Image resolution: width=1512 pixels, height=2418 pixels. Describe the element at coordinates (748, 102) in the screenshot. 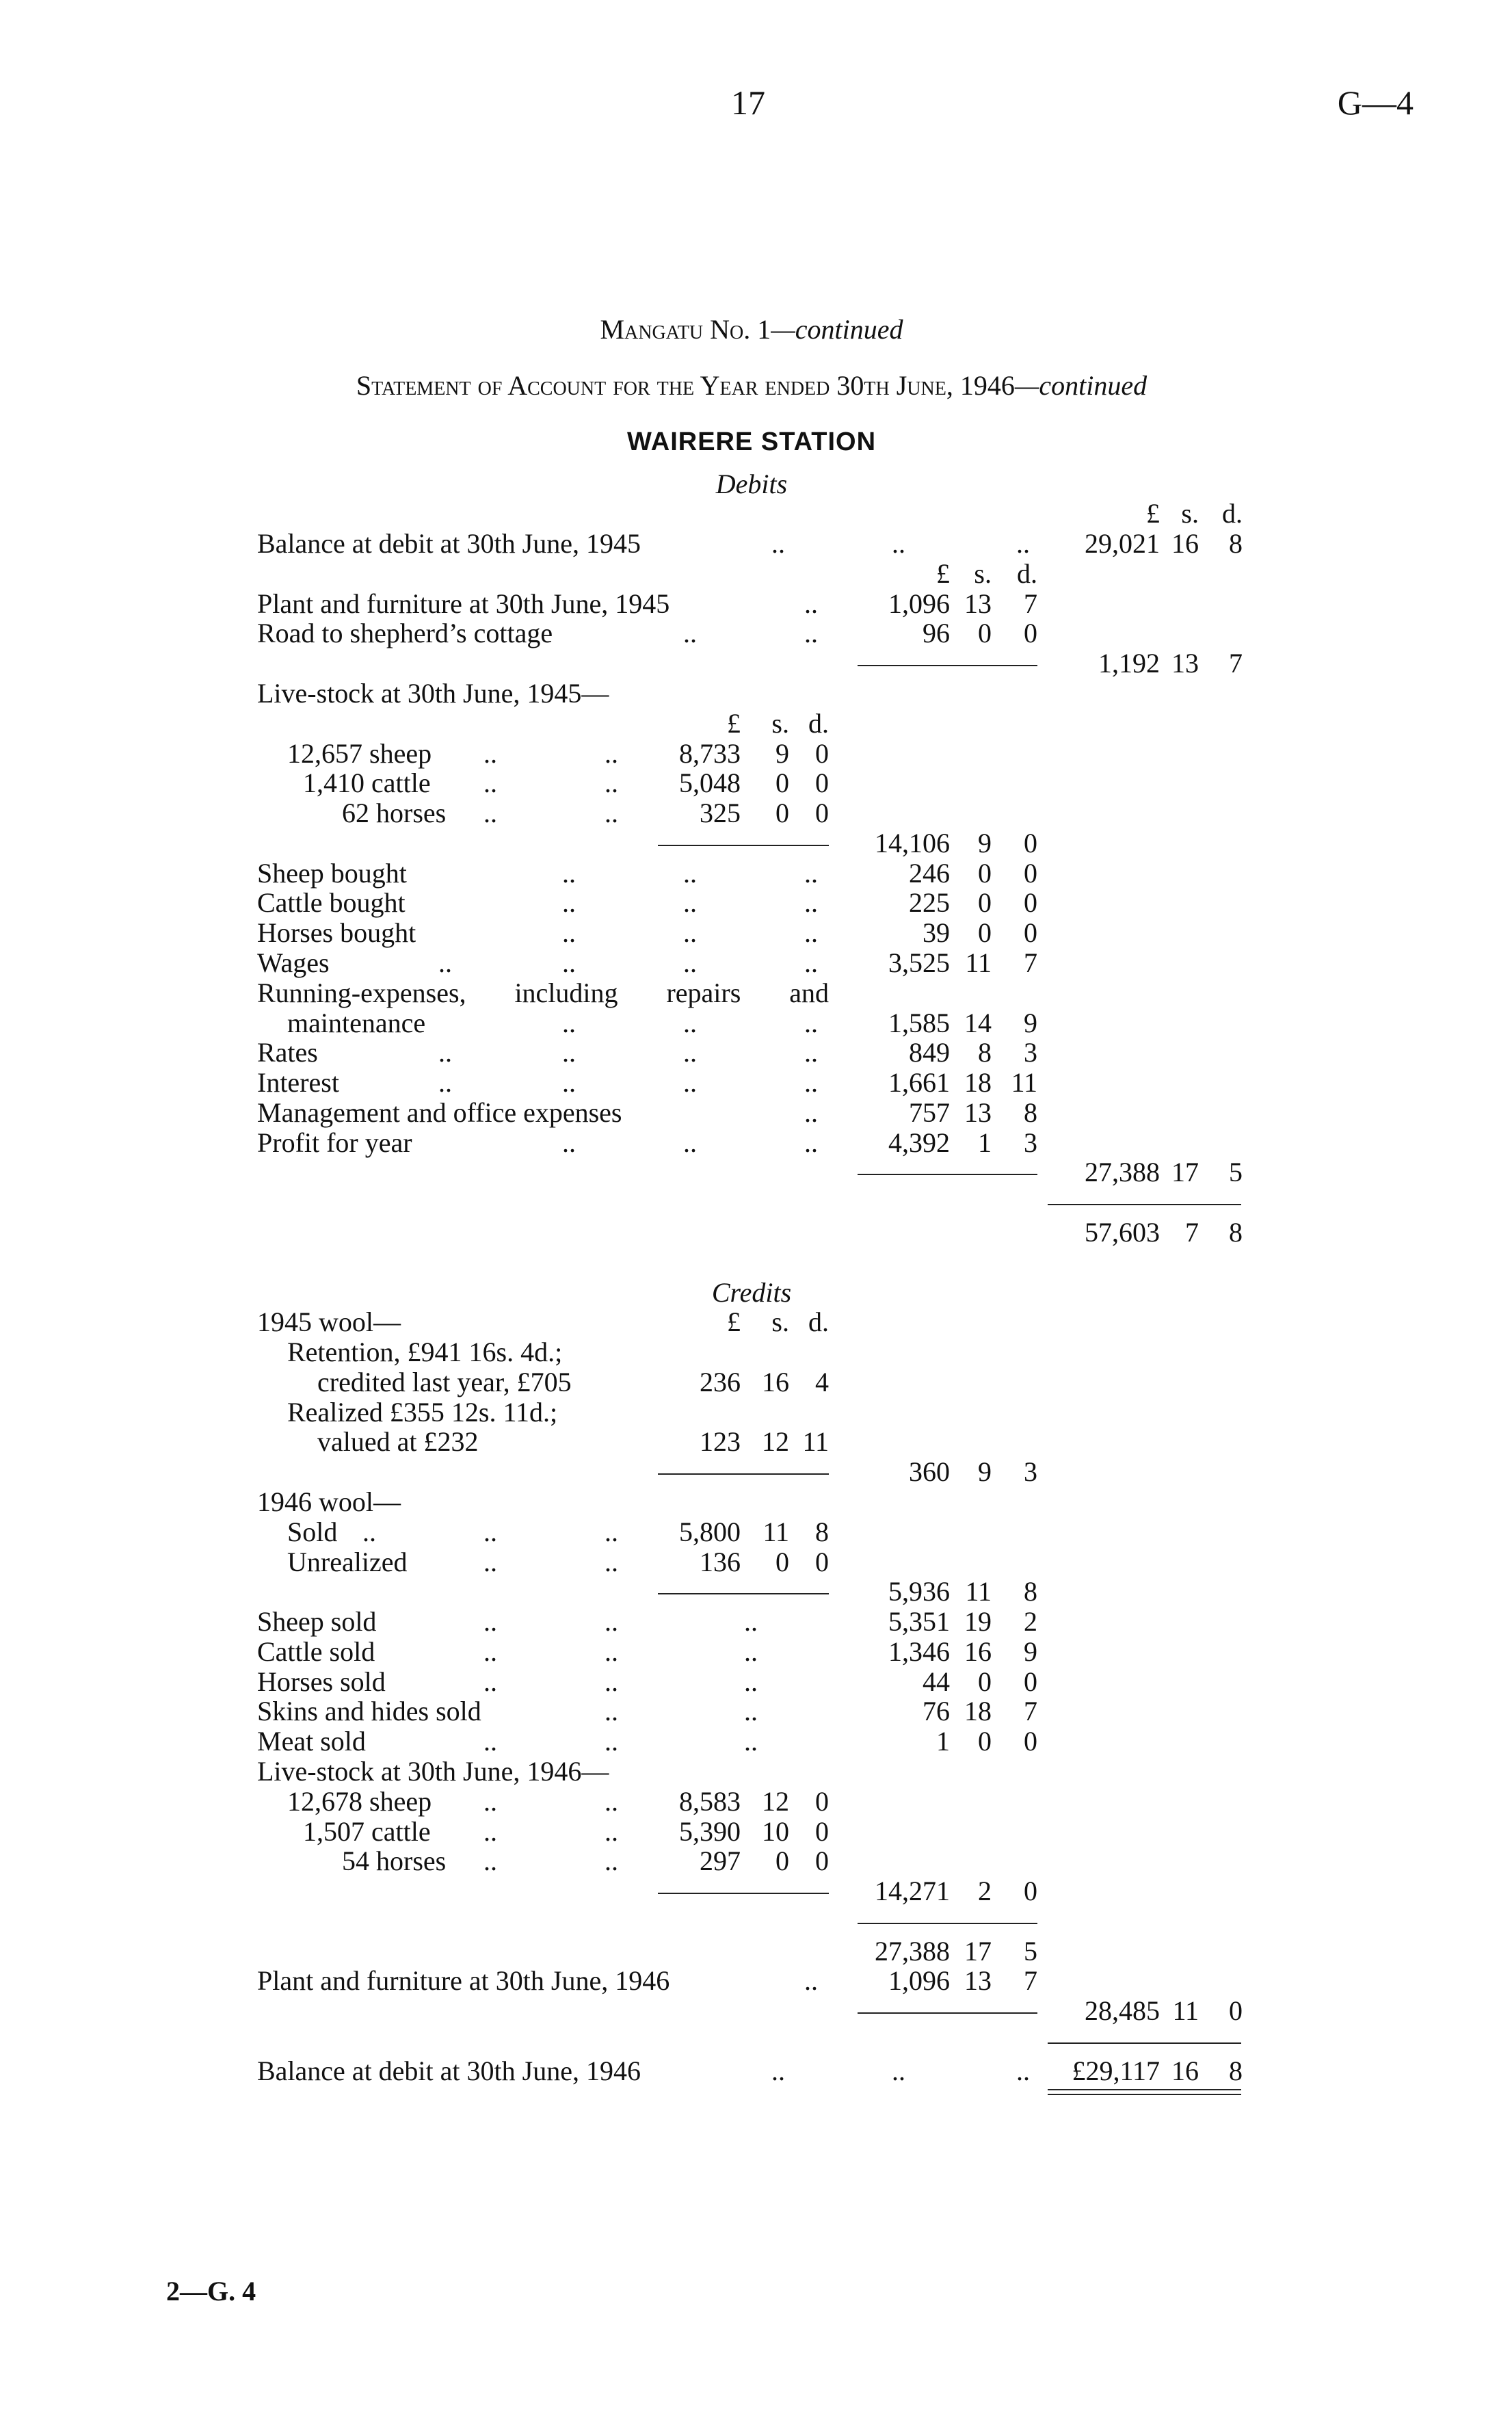

I see `page-number: 17` at that location.